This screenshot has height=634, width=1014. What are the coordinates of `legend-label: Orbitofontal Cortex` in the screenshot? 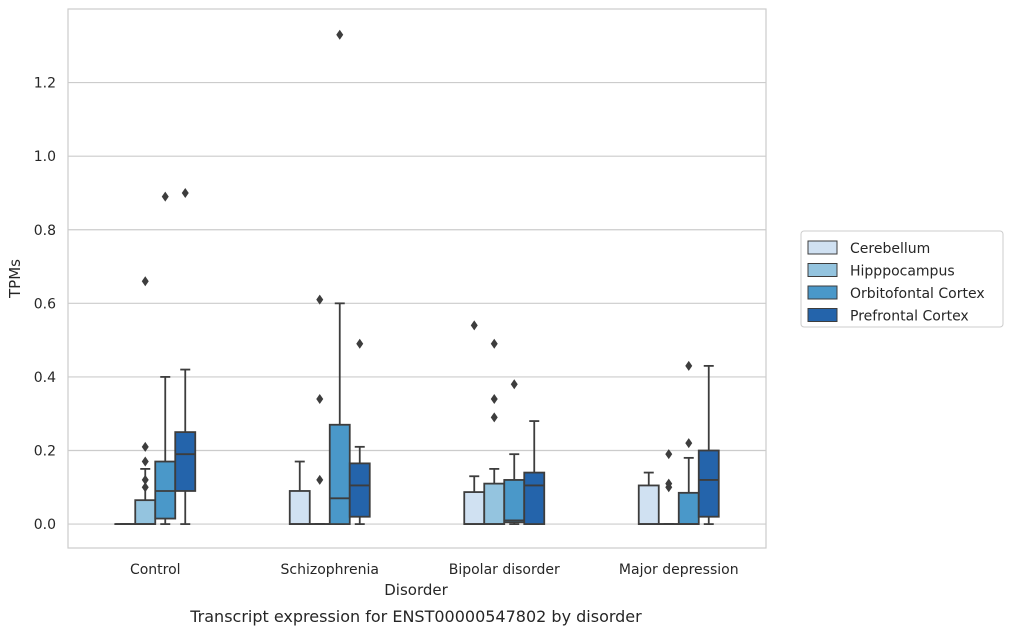 It's located at (917, 294).